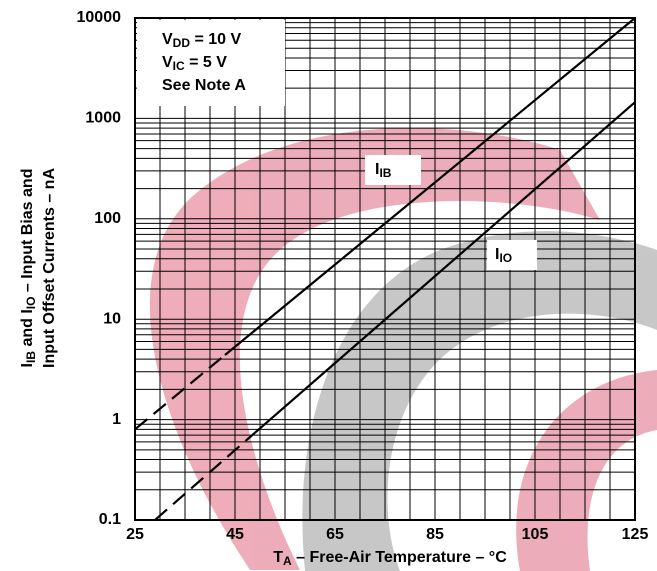  Describe the element at coordinates (635, 534) in the screenshot. I see `x-tick-label: 125` at that location.